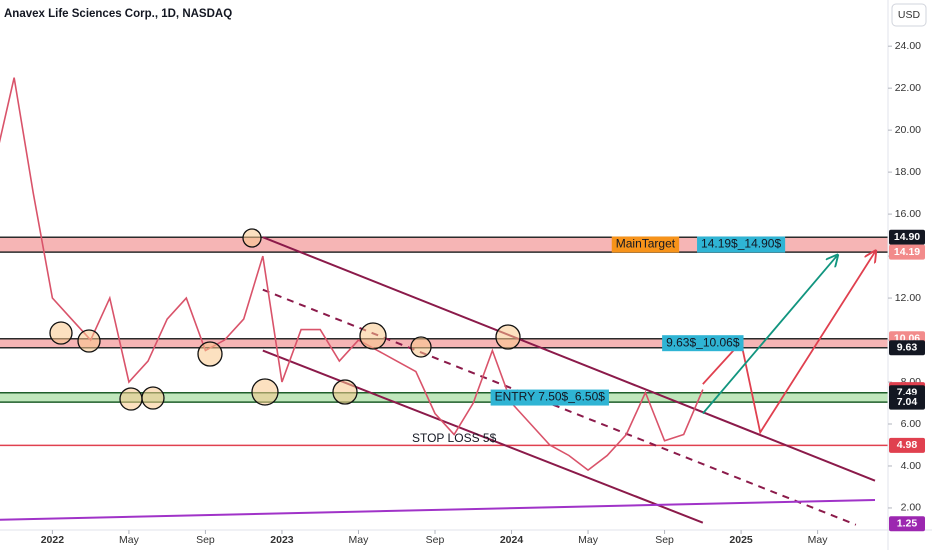  What do you see at coordinates (908, 172) in the screenshot?
I see `y-tick-label: 18.00` at bounding box center [908, 172].